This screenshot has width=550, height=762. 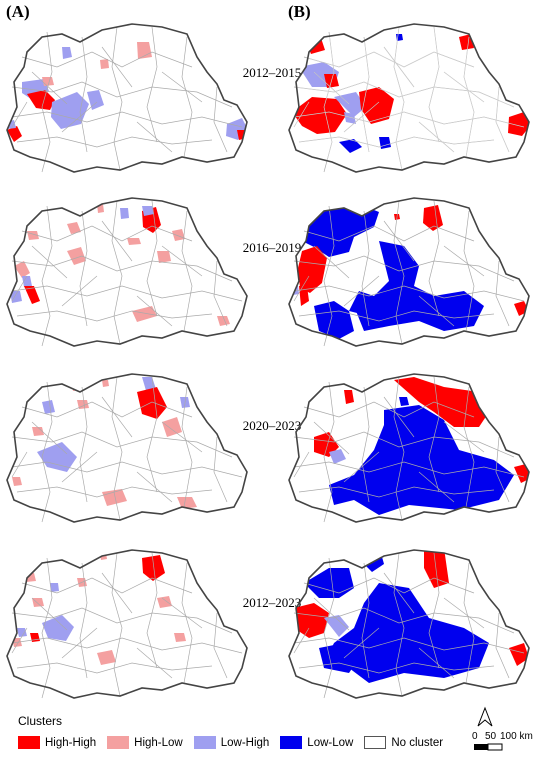 I want to click on panel-label-a: (A), so click(x=18, y=11).